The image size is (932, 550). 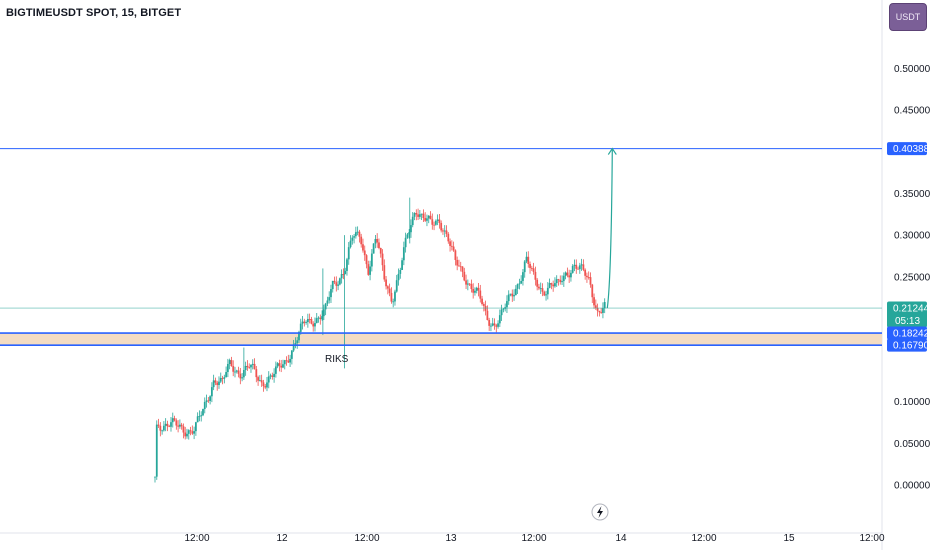 I want to click on price-tick-label: 0.25000, so click(x=912, y=277).